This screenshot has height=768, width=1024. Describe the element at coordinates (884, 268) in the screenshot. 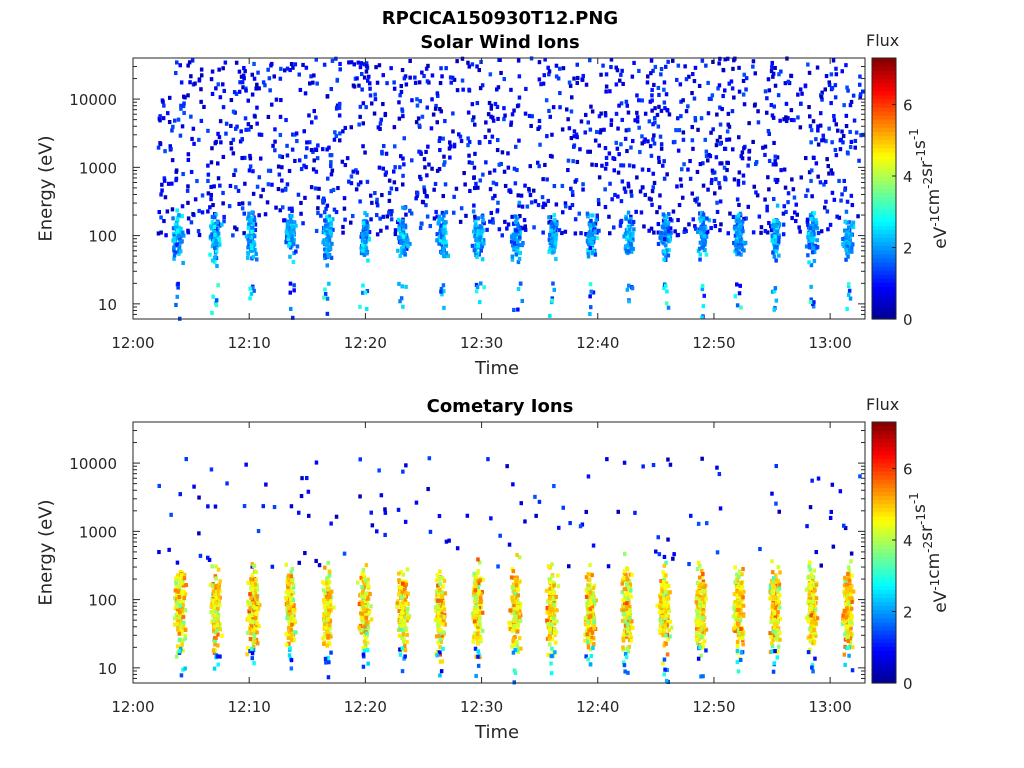

I see `colorbar-segment` at that location.